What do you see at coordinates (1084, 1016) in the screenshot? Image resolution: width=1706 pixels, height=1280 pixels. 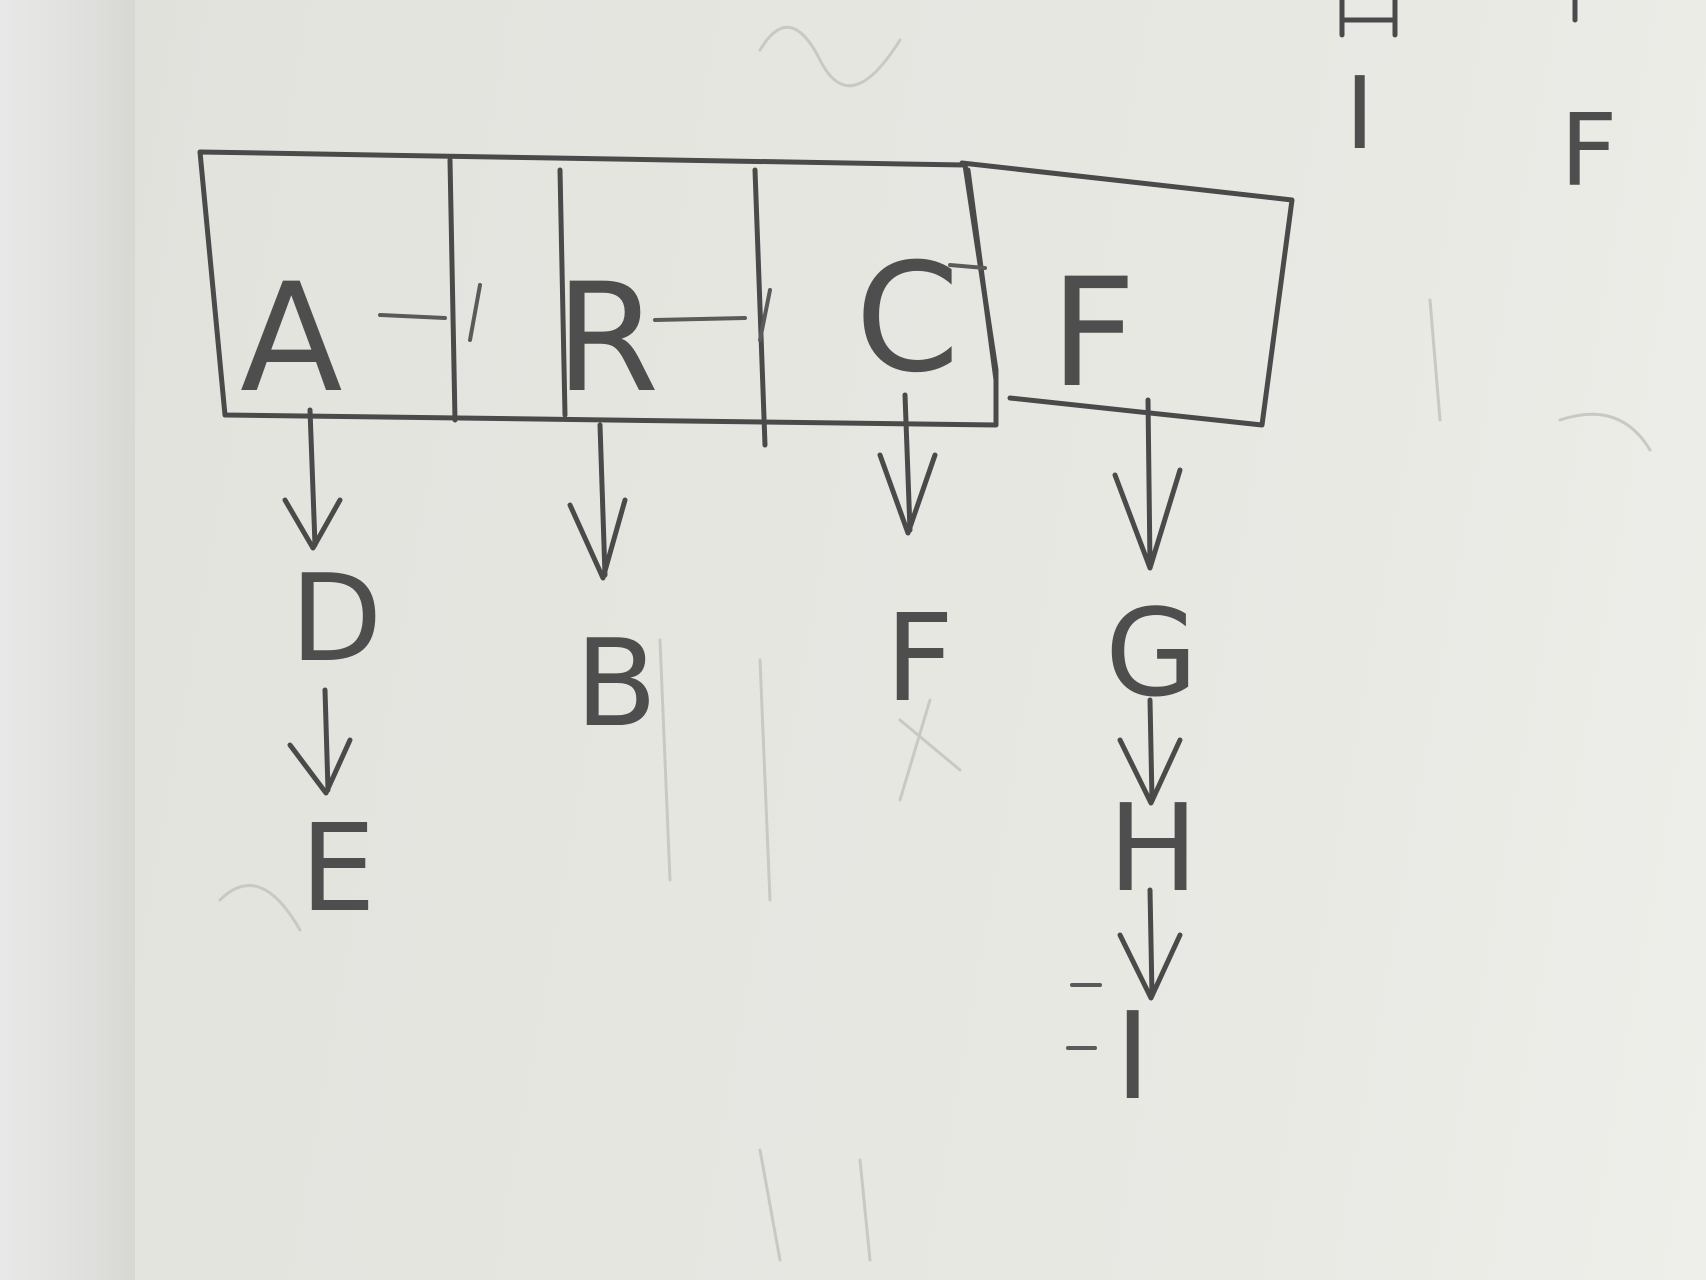 I see `tick-mark` at bounding box center [1084, 1016].